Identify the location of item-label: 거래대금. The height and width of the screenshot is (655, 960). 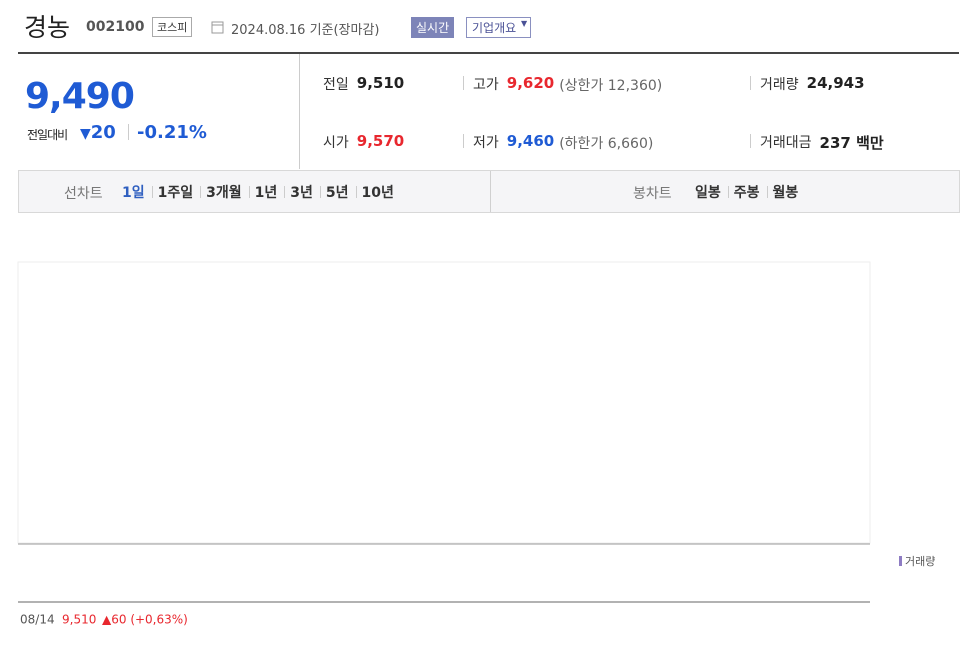
(786, 143).